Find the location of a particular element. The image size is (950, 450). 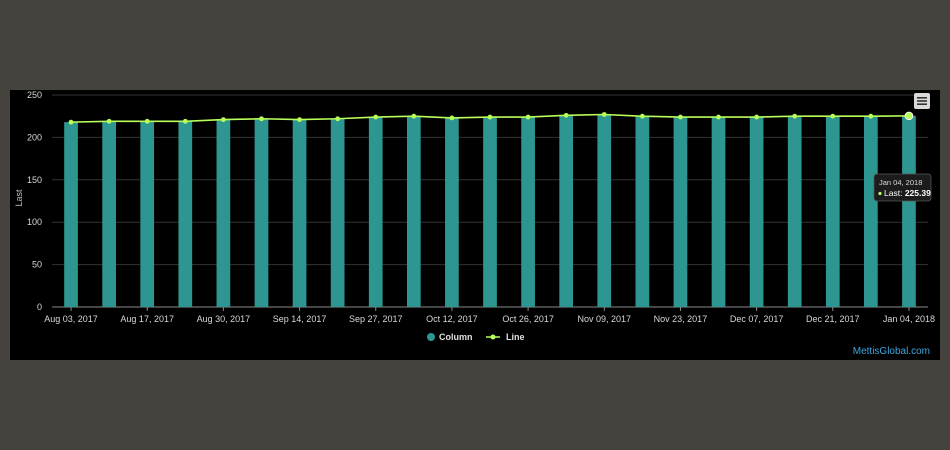

x-tick-label-5: Oct 12, 2017 is located at coordinates (452, 319).